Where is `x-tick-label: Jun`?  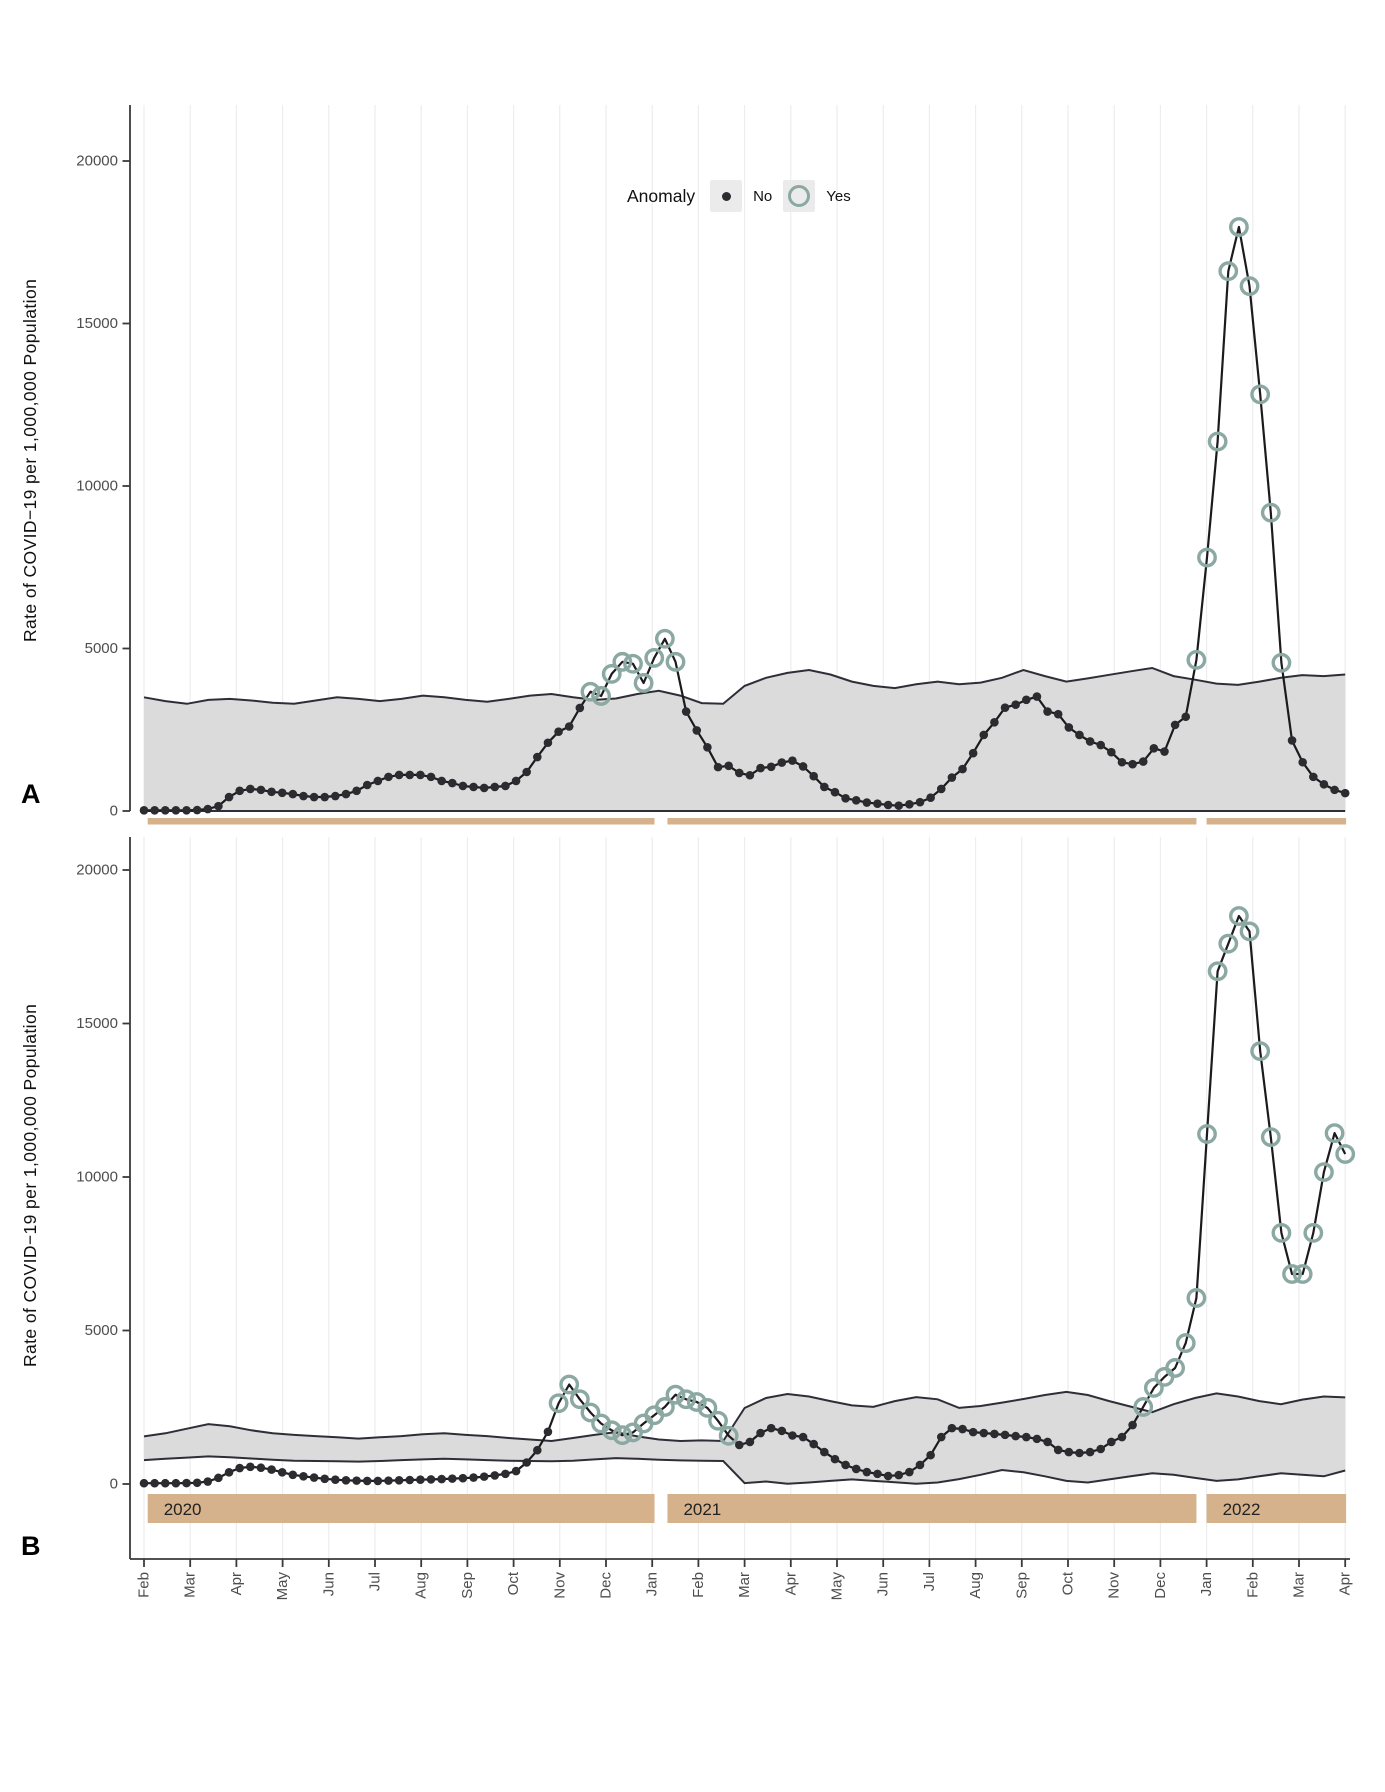 x-tick-label: Jun is located at coordinates (883, 1584).